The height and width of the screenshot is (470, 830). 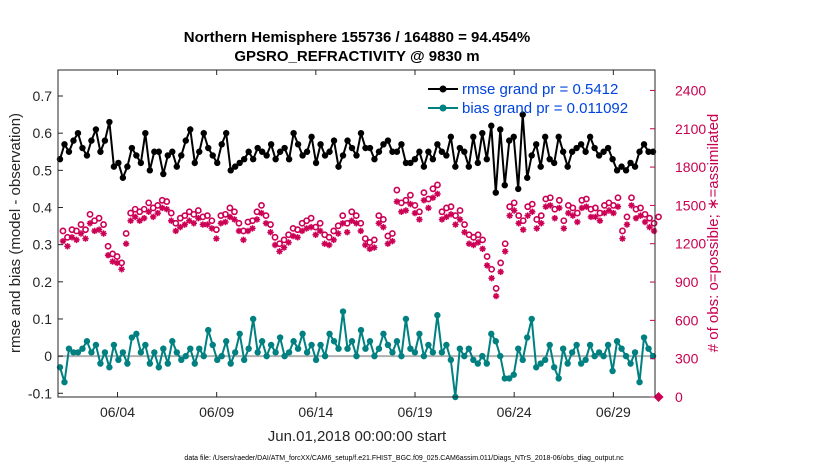 I want to click on y-tick-label: 0.1, so click(x=43, y=319).